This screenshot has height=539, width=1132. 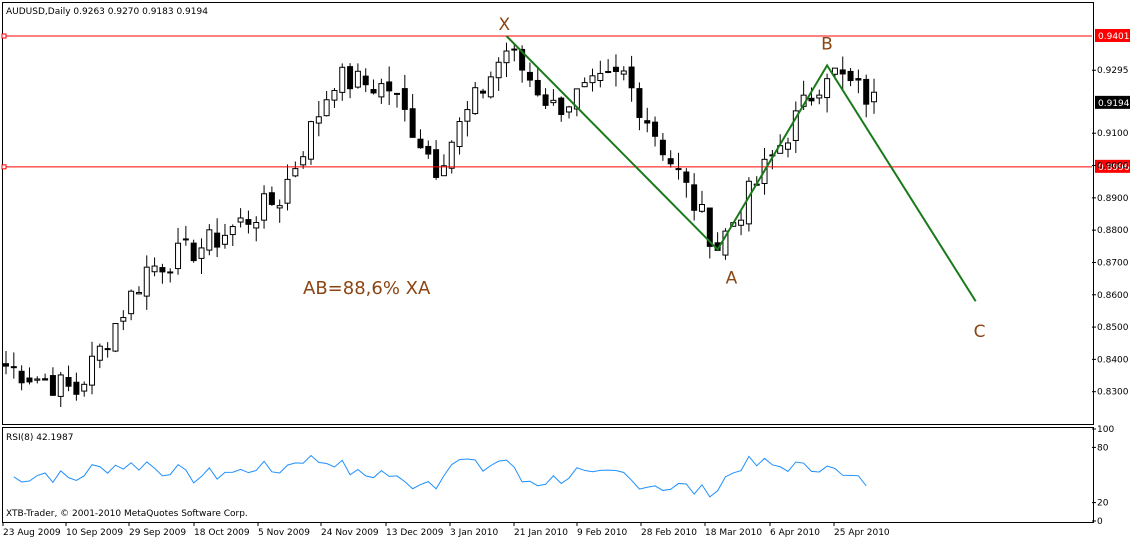 What do you see at coordinates (1100, 522) in the screenshot?
I see `rsi-tick-label: 0` at bounding box center [1100, 522].